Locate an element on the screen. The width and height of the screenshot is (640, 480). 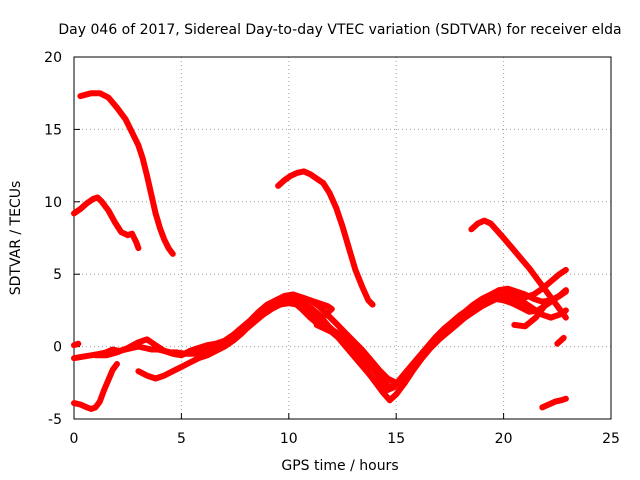
x-tick-label: 10 is located at coordinates (289, 439).